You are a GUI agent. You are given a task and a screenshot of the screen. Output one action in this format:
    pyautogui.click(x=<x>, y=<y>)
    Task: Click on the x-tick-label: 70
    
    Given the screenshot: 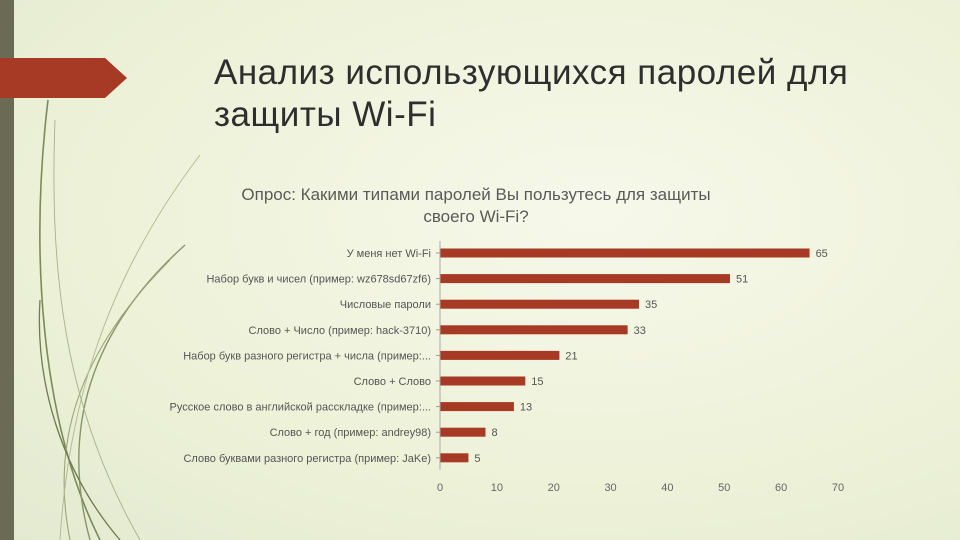 What is the action you would take?
    pyautogui.click(x=838, y=488)
    